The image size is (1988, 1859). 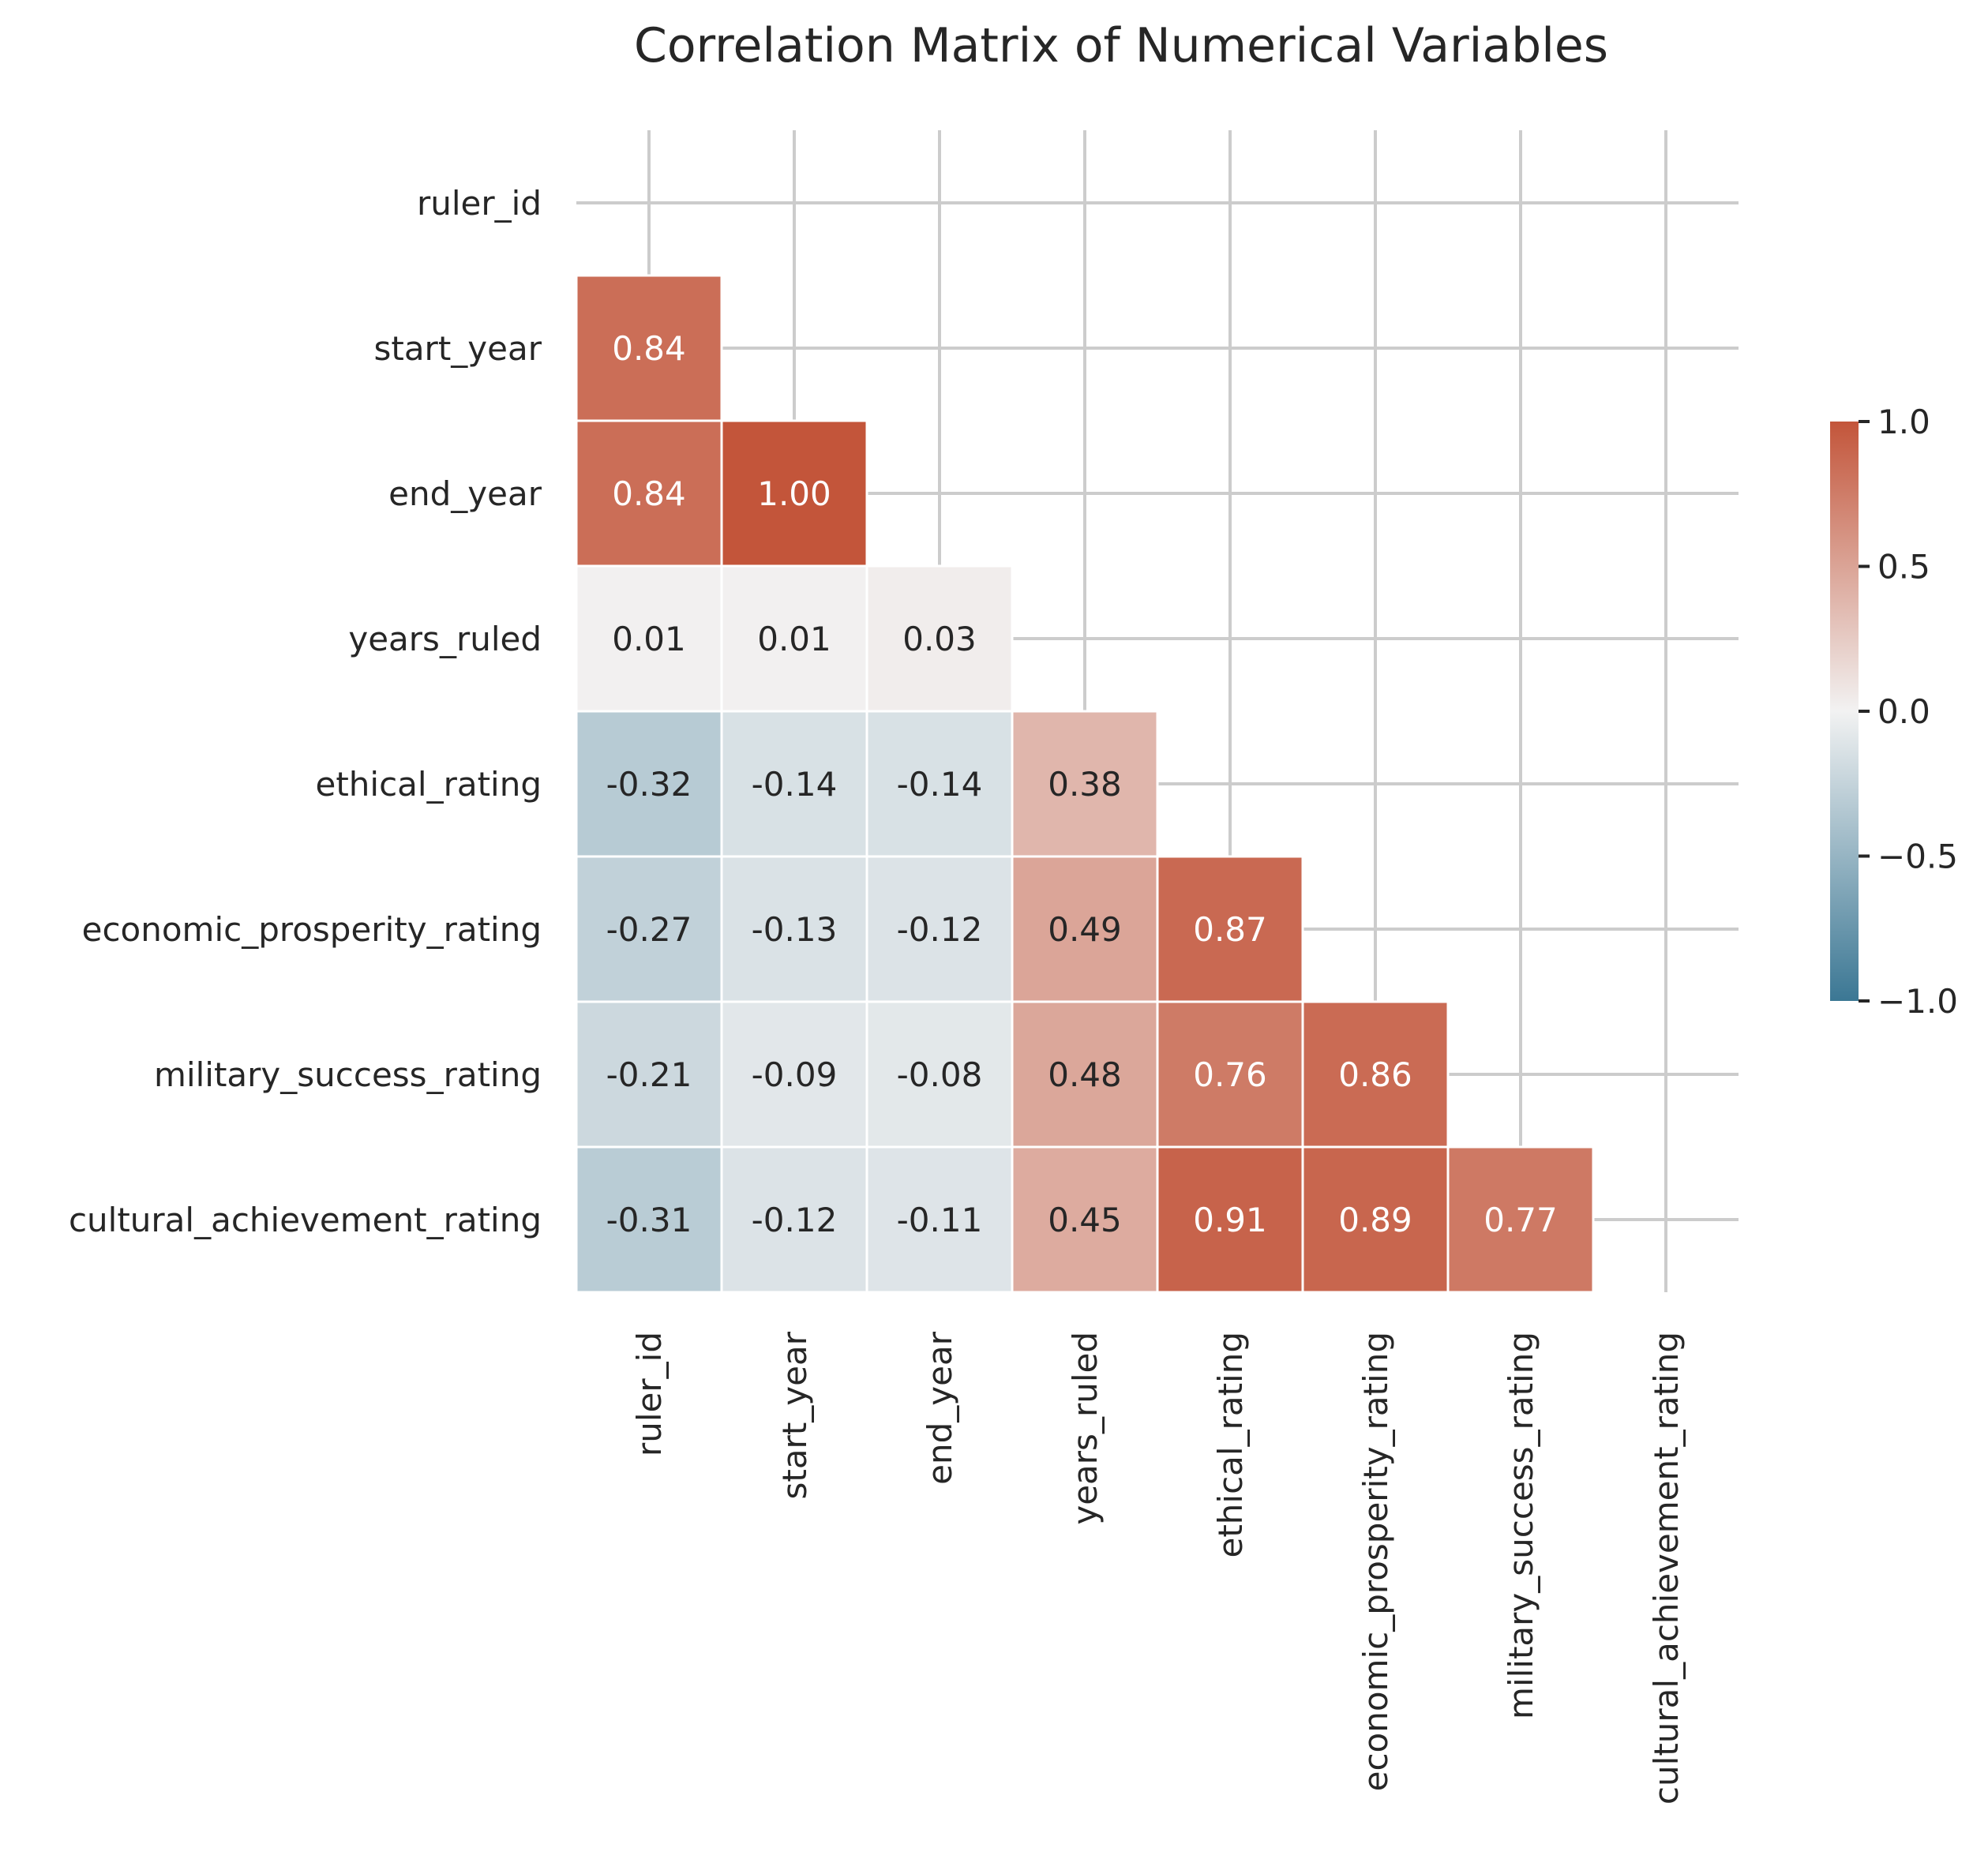 I want to click on cell-value-label: 0.49, so click(x=1085, y=929).